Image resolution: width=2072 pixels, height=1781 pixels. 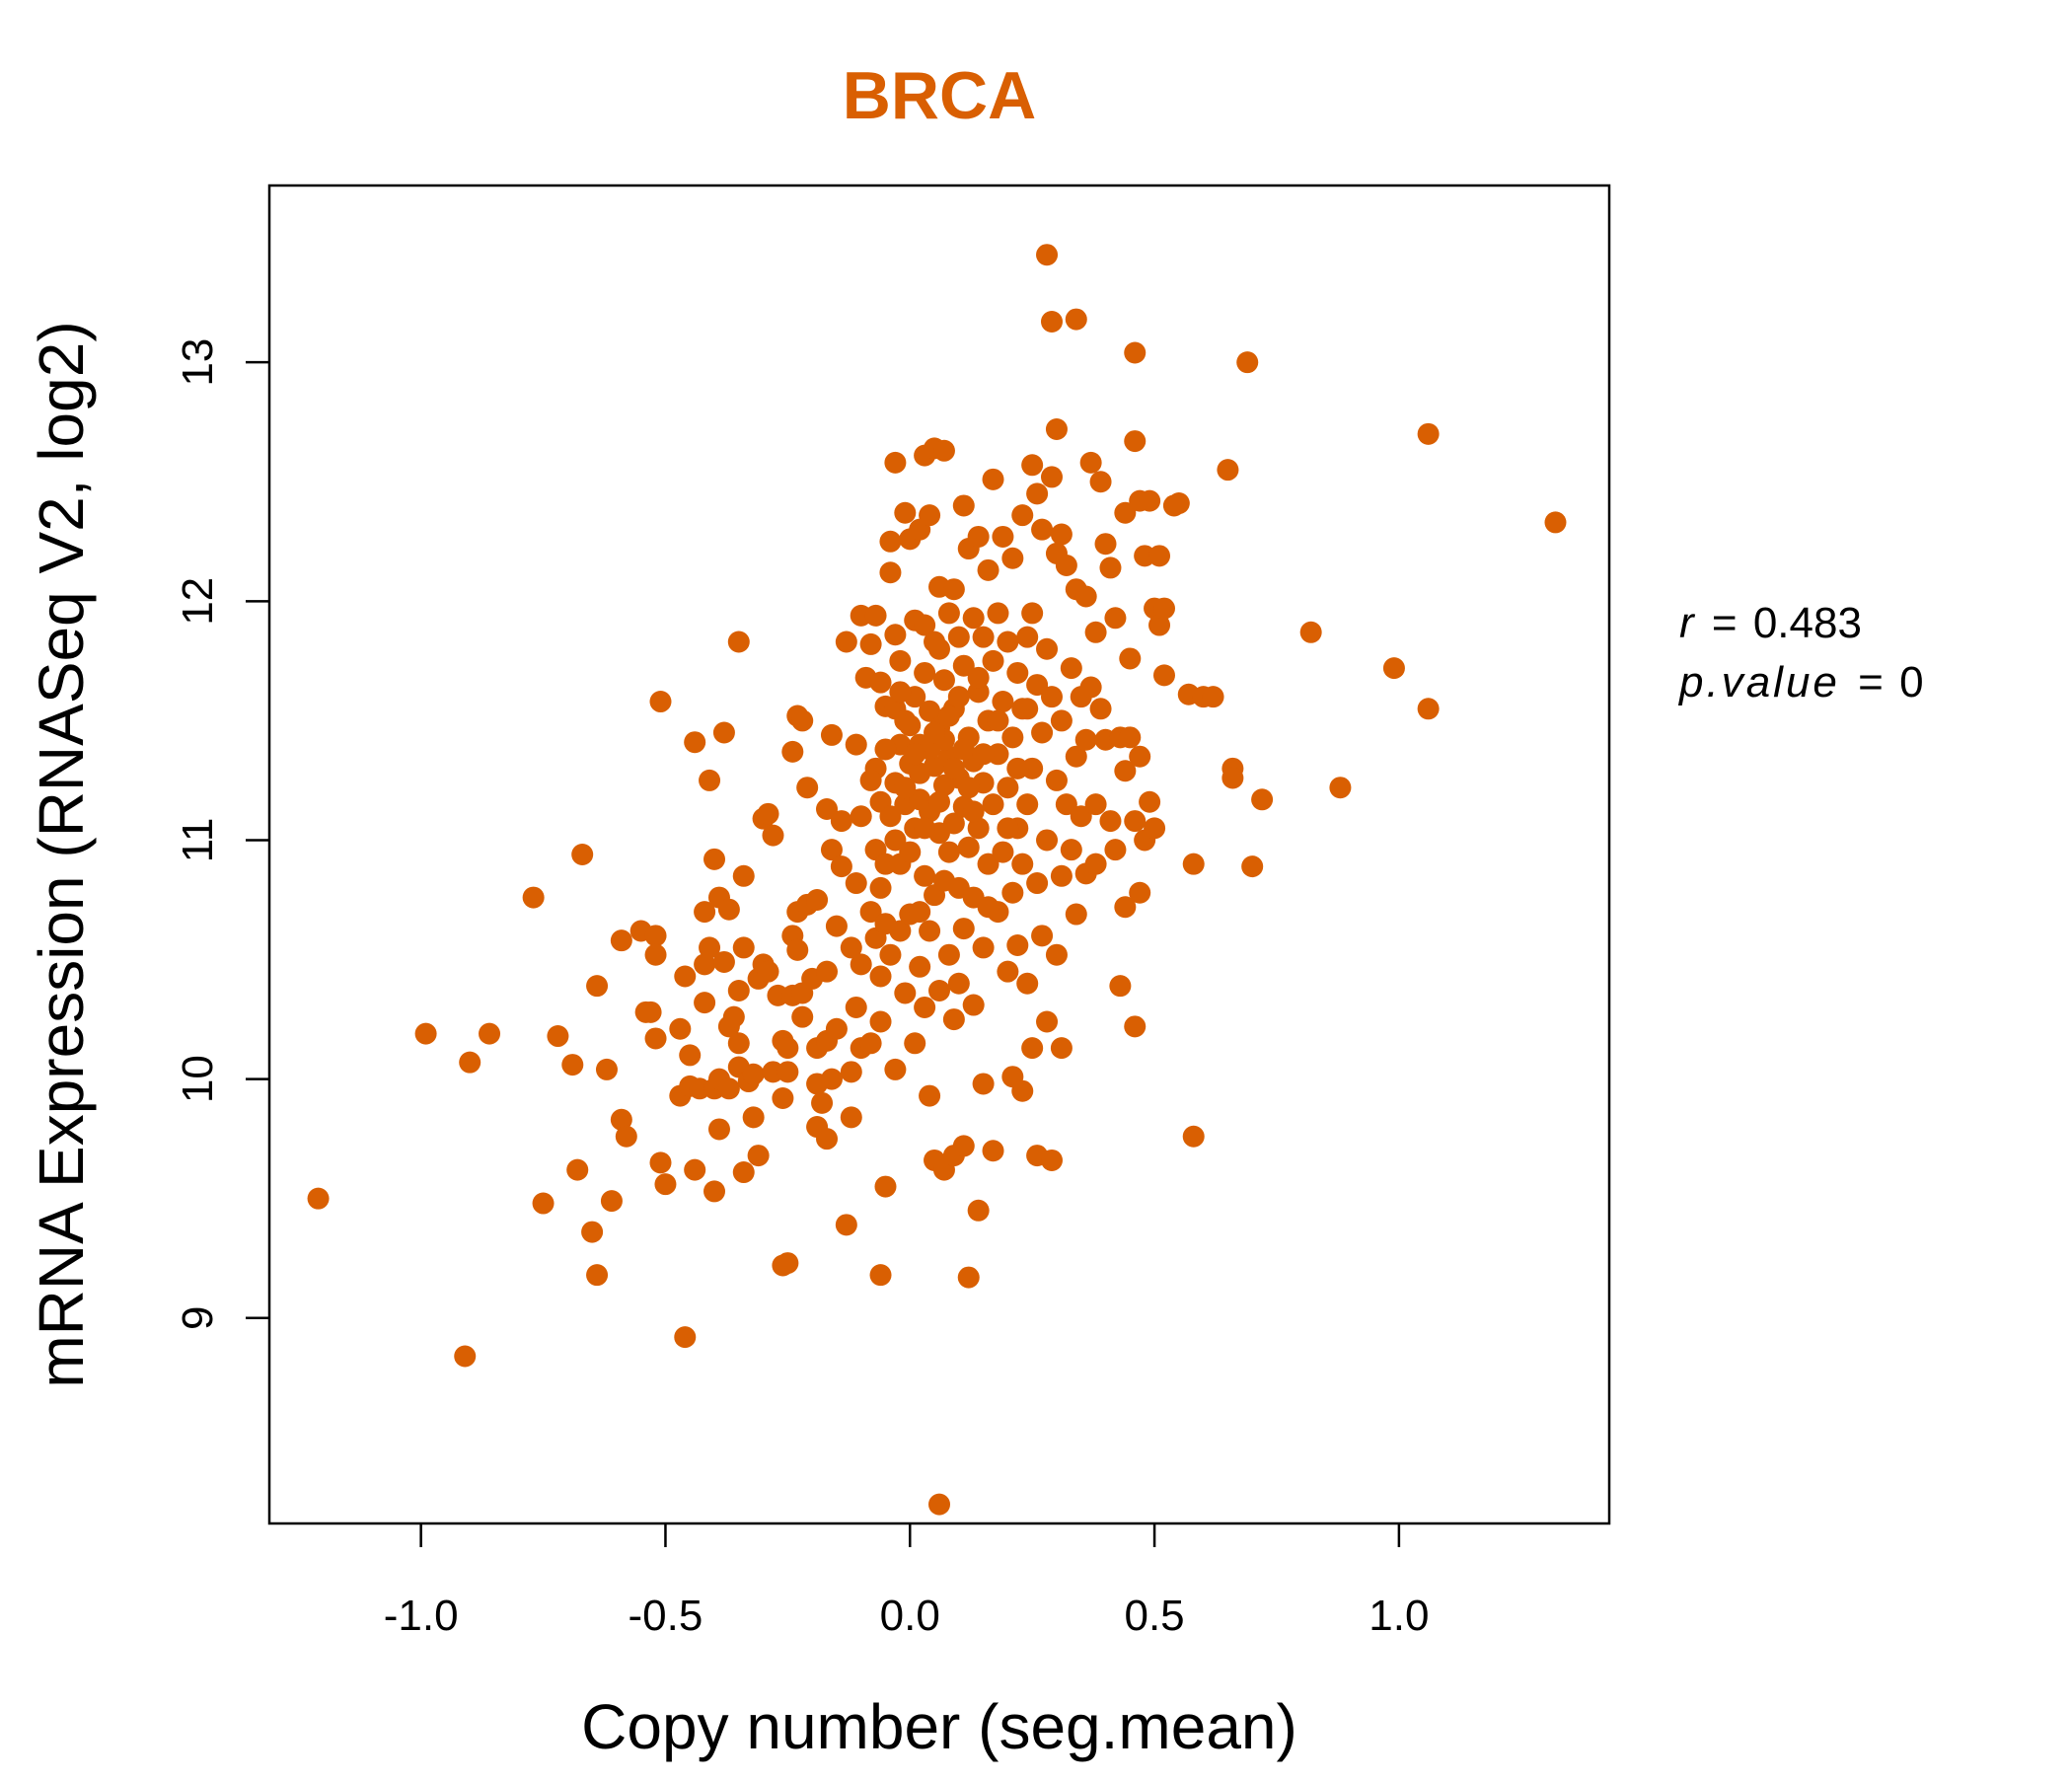 What do you see at coordinates (1801, 682) in the screenshot?
I see `p-annotation: p.value = 0` at bounding box center [1801, 682].